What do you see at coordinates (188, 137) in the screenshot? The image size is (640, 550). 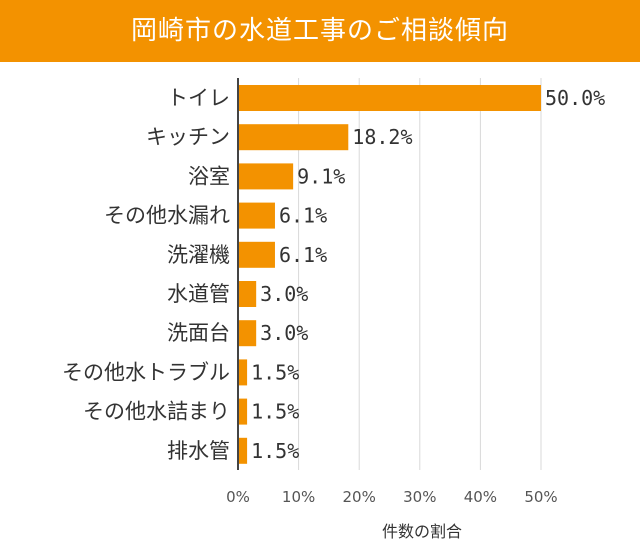 I see `category-label: キッチン` at bounding box center [188, 137].